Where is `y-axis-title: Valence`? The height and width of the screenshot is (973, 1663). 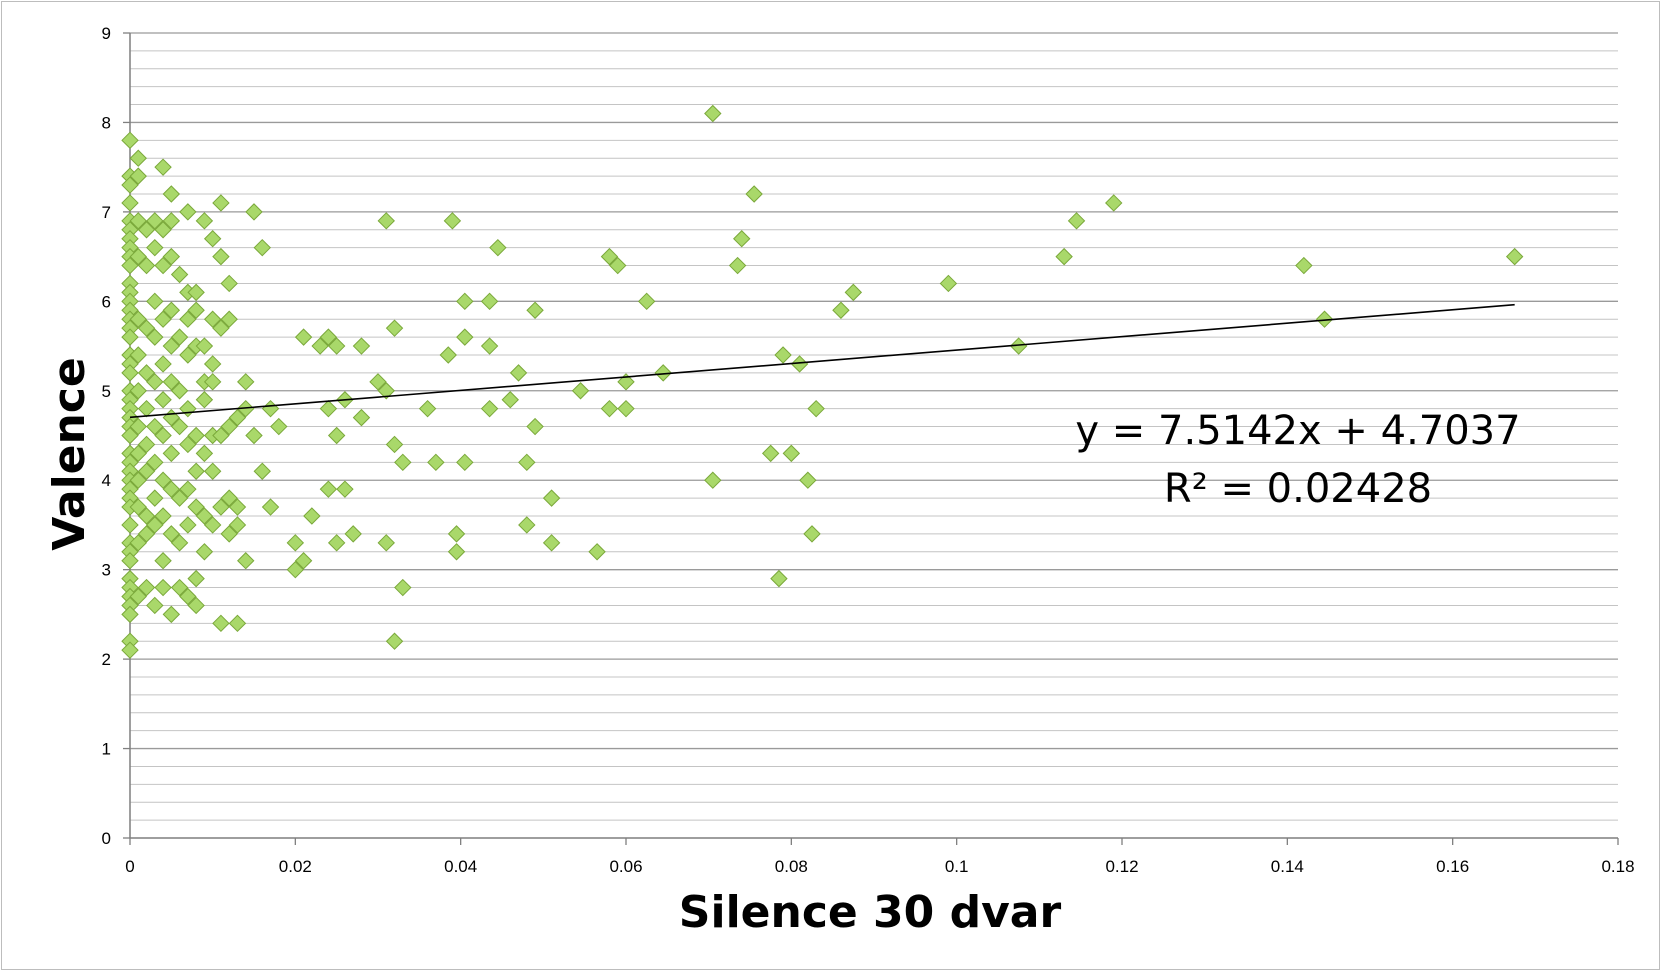
y-axis-title: Valence is located at coordinates (69, 454).